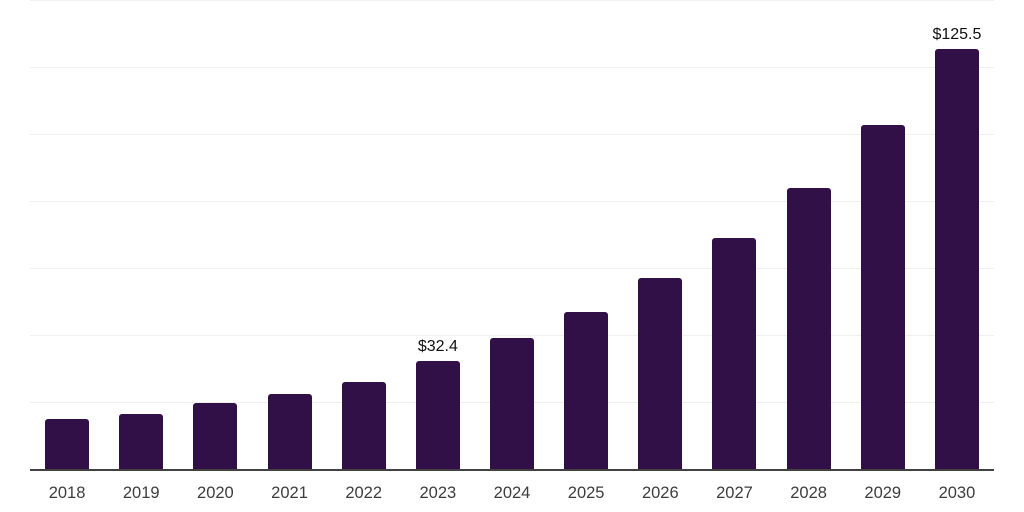 The width and height of the screenshot is (1024, 512). Describe the element at coordinates (660, 493) in the screenshot. I see `x-tick-label-2026: 2026` at that location.